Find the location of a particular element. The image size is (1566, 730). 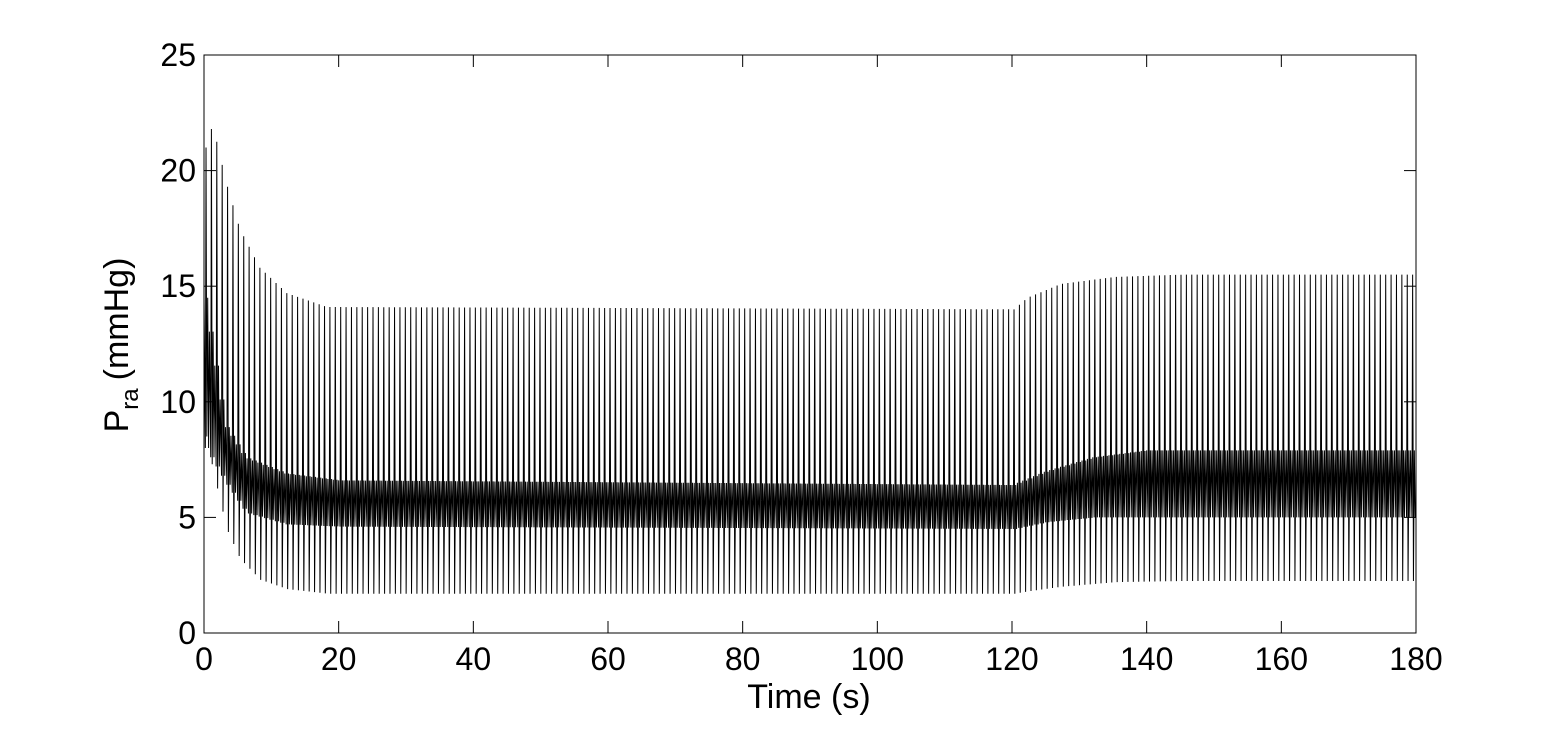

x-tick-label: 180 is located at coordinates (1415, 659).